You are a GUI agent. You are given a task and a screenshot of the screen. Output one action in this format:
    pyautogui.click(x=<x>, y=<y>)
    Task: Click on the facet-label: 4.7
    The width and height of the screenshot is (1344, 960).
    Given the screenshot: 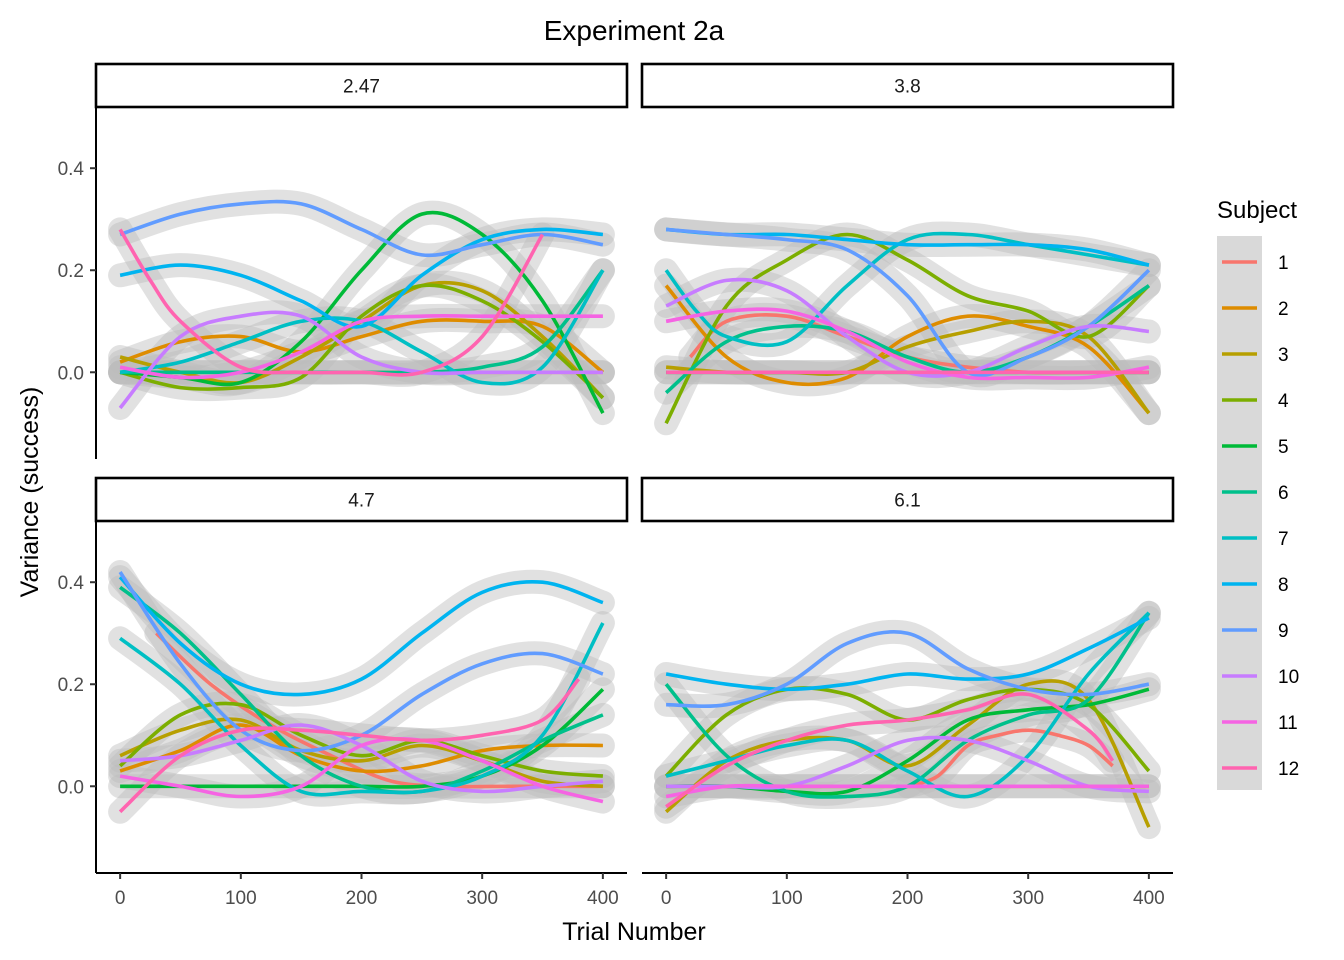 What is the action you would take?
    pyautogui.click(x=361, y=501)
    